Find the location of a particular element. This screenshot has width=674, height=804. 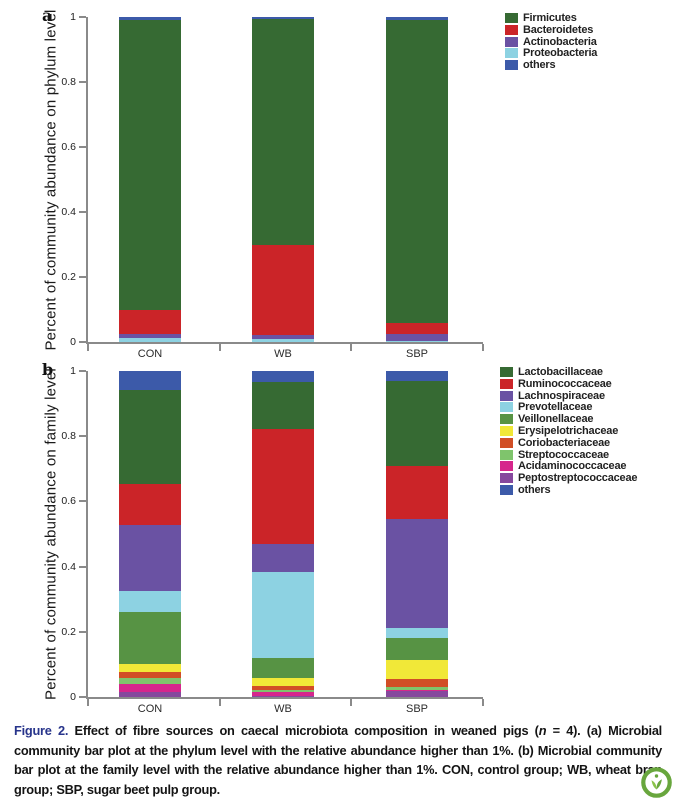

legend-label: Lachnospiraceae is located at coordinates (561, 395).